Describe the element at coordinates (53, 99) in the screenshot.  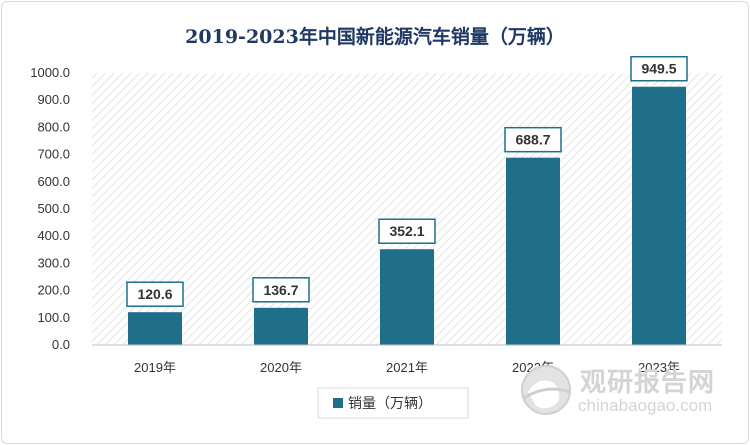
I see `y-tick-label: 900.0` at that location.